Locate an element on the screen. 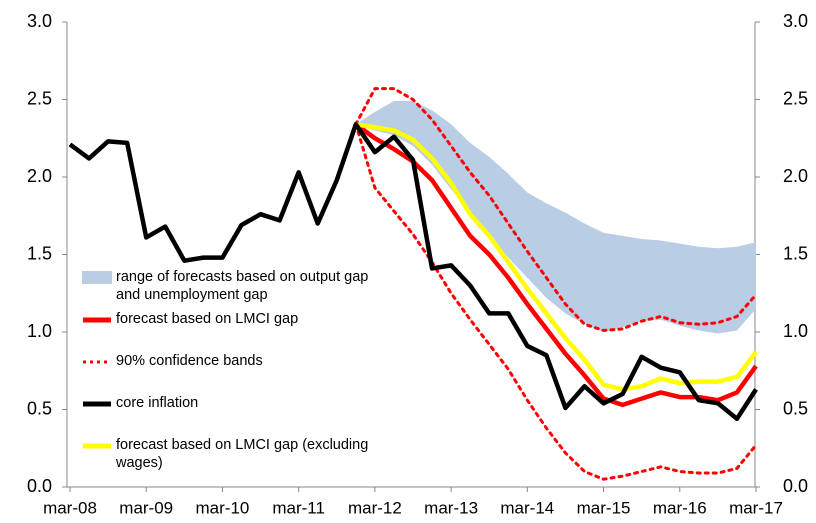 This screenshot has width=816, height=523. x-tick-label: mar-09 is located at coordinates (146, 507).